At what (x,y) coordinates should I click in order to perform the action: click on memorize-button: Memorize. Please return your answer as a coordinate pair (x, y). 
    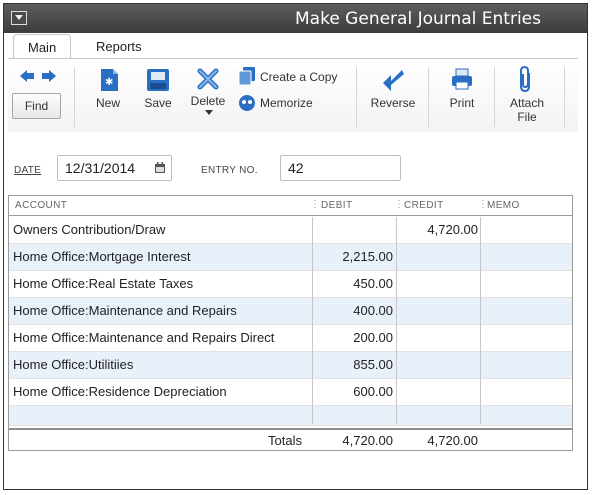
    Looking at the image, I should click on (286, 103).